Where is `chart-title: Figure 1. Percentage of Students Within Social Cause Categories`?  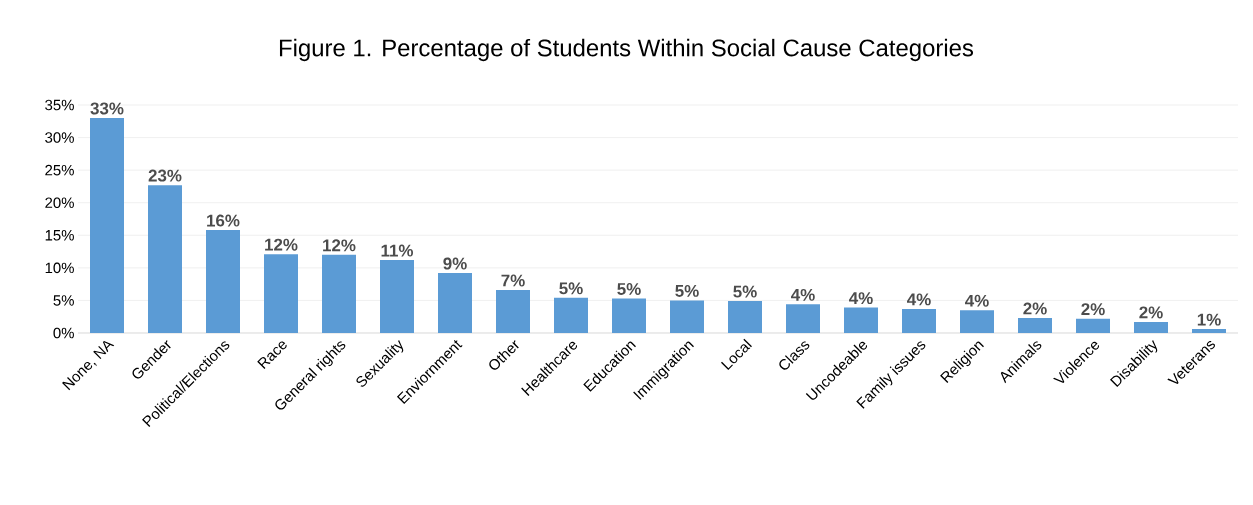
chart-title: Figure 1. Percentage of Students Within Social Cause Categories is located at coordinates (626, 50).